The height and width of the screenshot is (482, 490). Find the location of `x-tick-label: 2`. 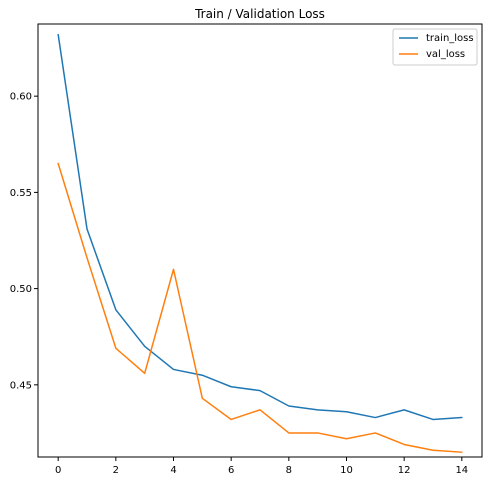

x-tick-label: 2 is located at coordinates (116, 470).